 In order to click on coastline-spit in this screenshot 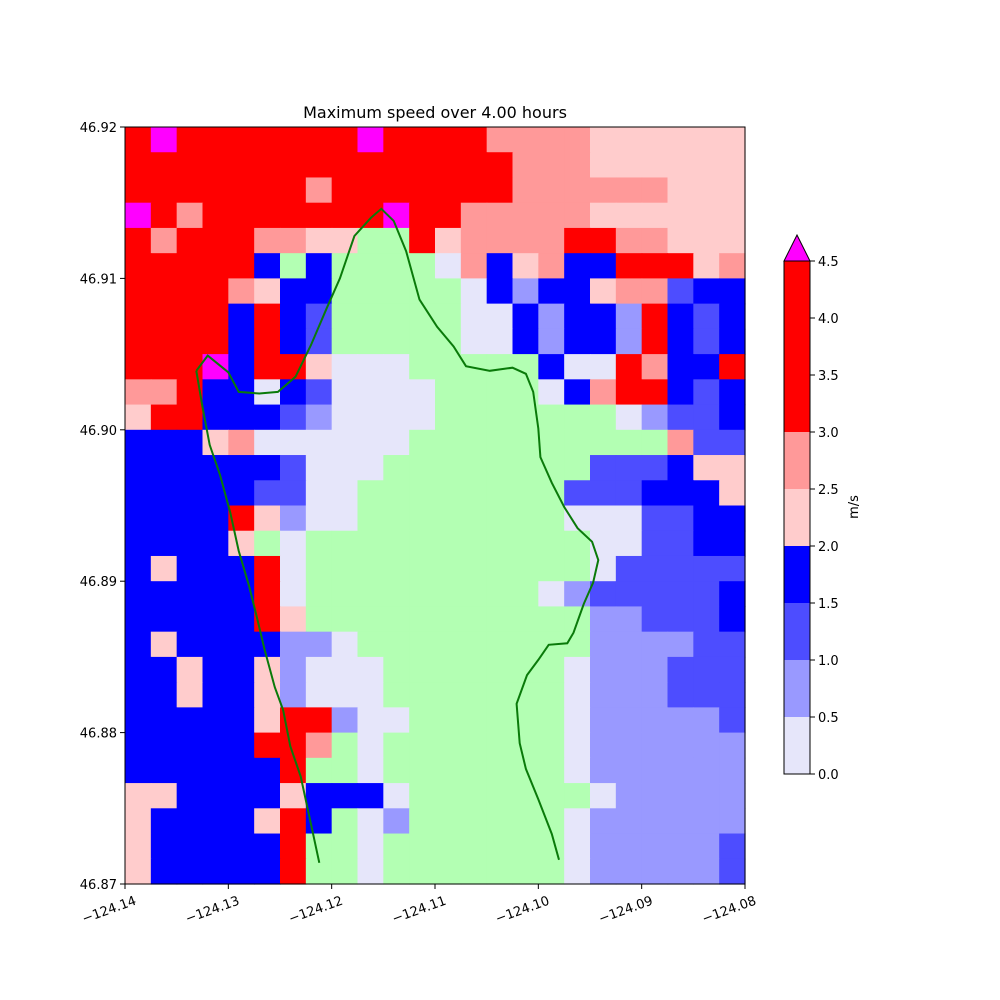, I will do `click(258, 617)`.